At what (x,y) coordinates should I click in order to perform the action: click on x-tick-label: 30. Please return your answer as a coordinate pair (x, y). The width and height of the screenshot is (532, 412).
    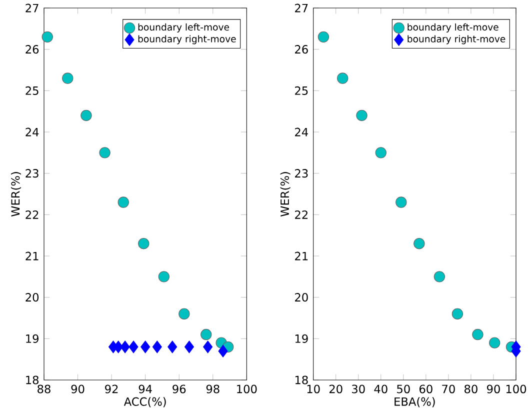
    Looking at the image, I should click on (358, 389).